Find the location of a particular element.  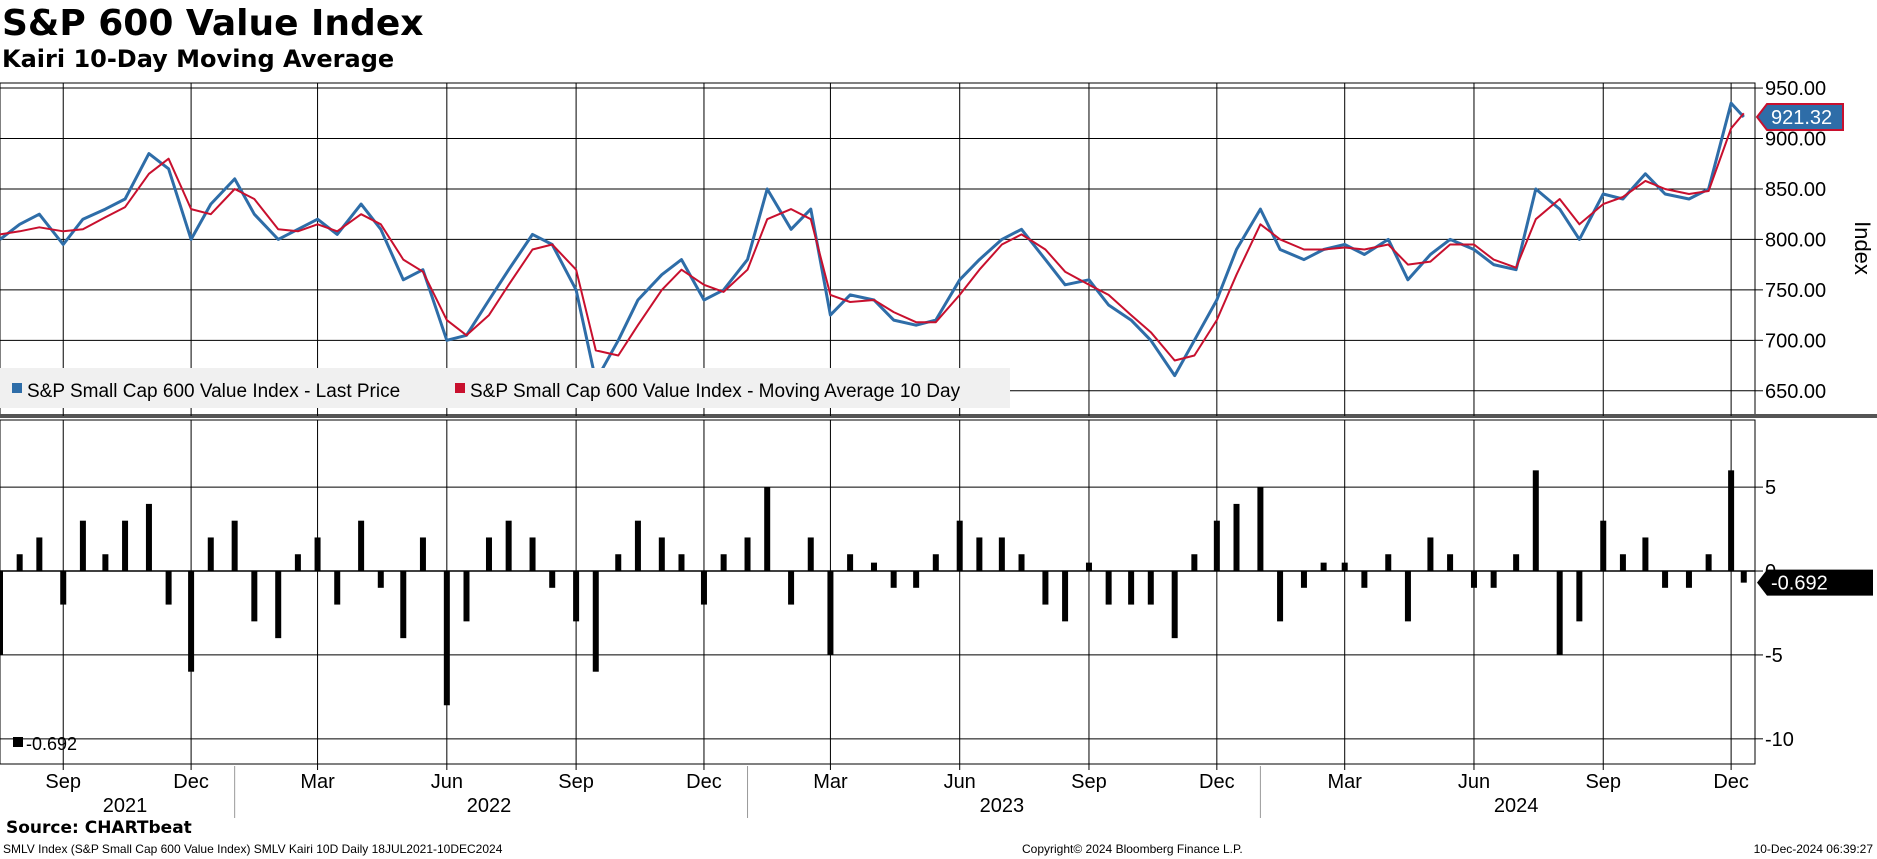

kairi-tick-label: -10 is located at coordinates (1779, 740).